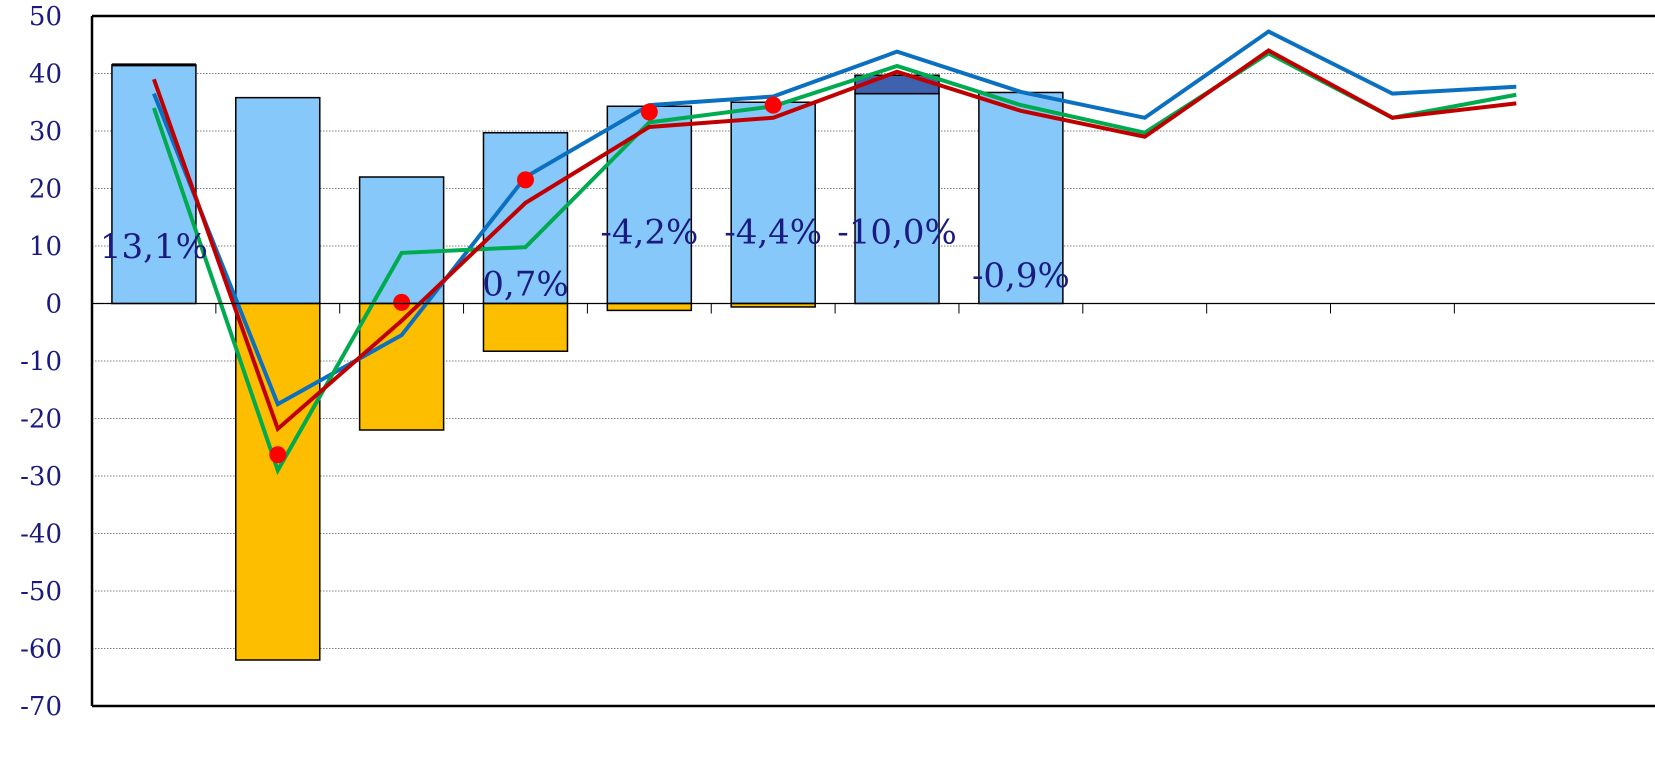  I want to click on data-label: -4,4%, so click(773, 233).